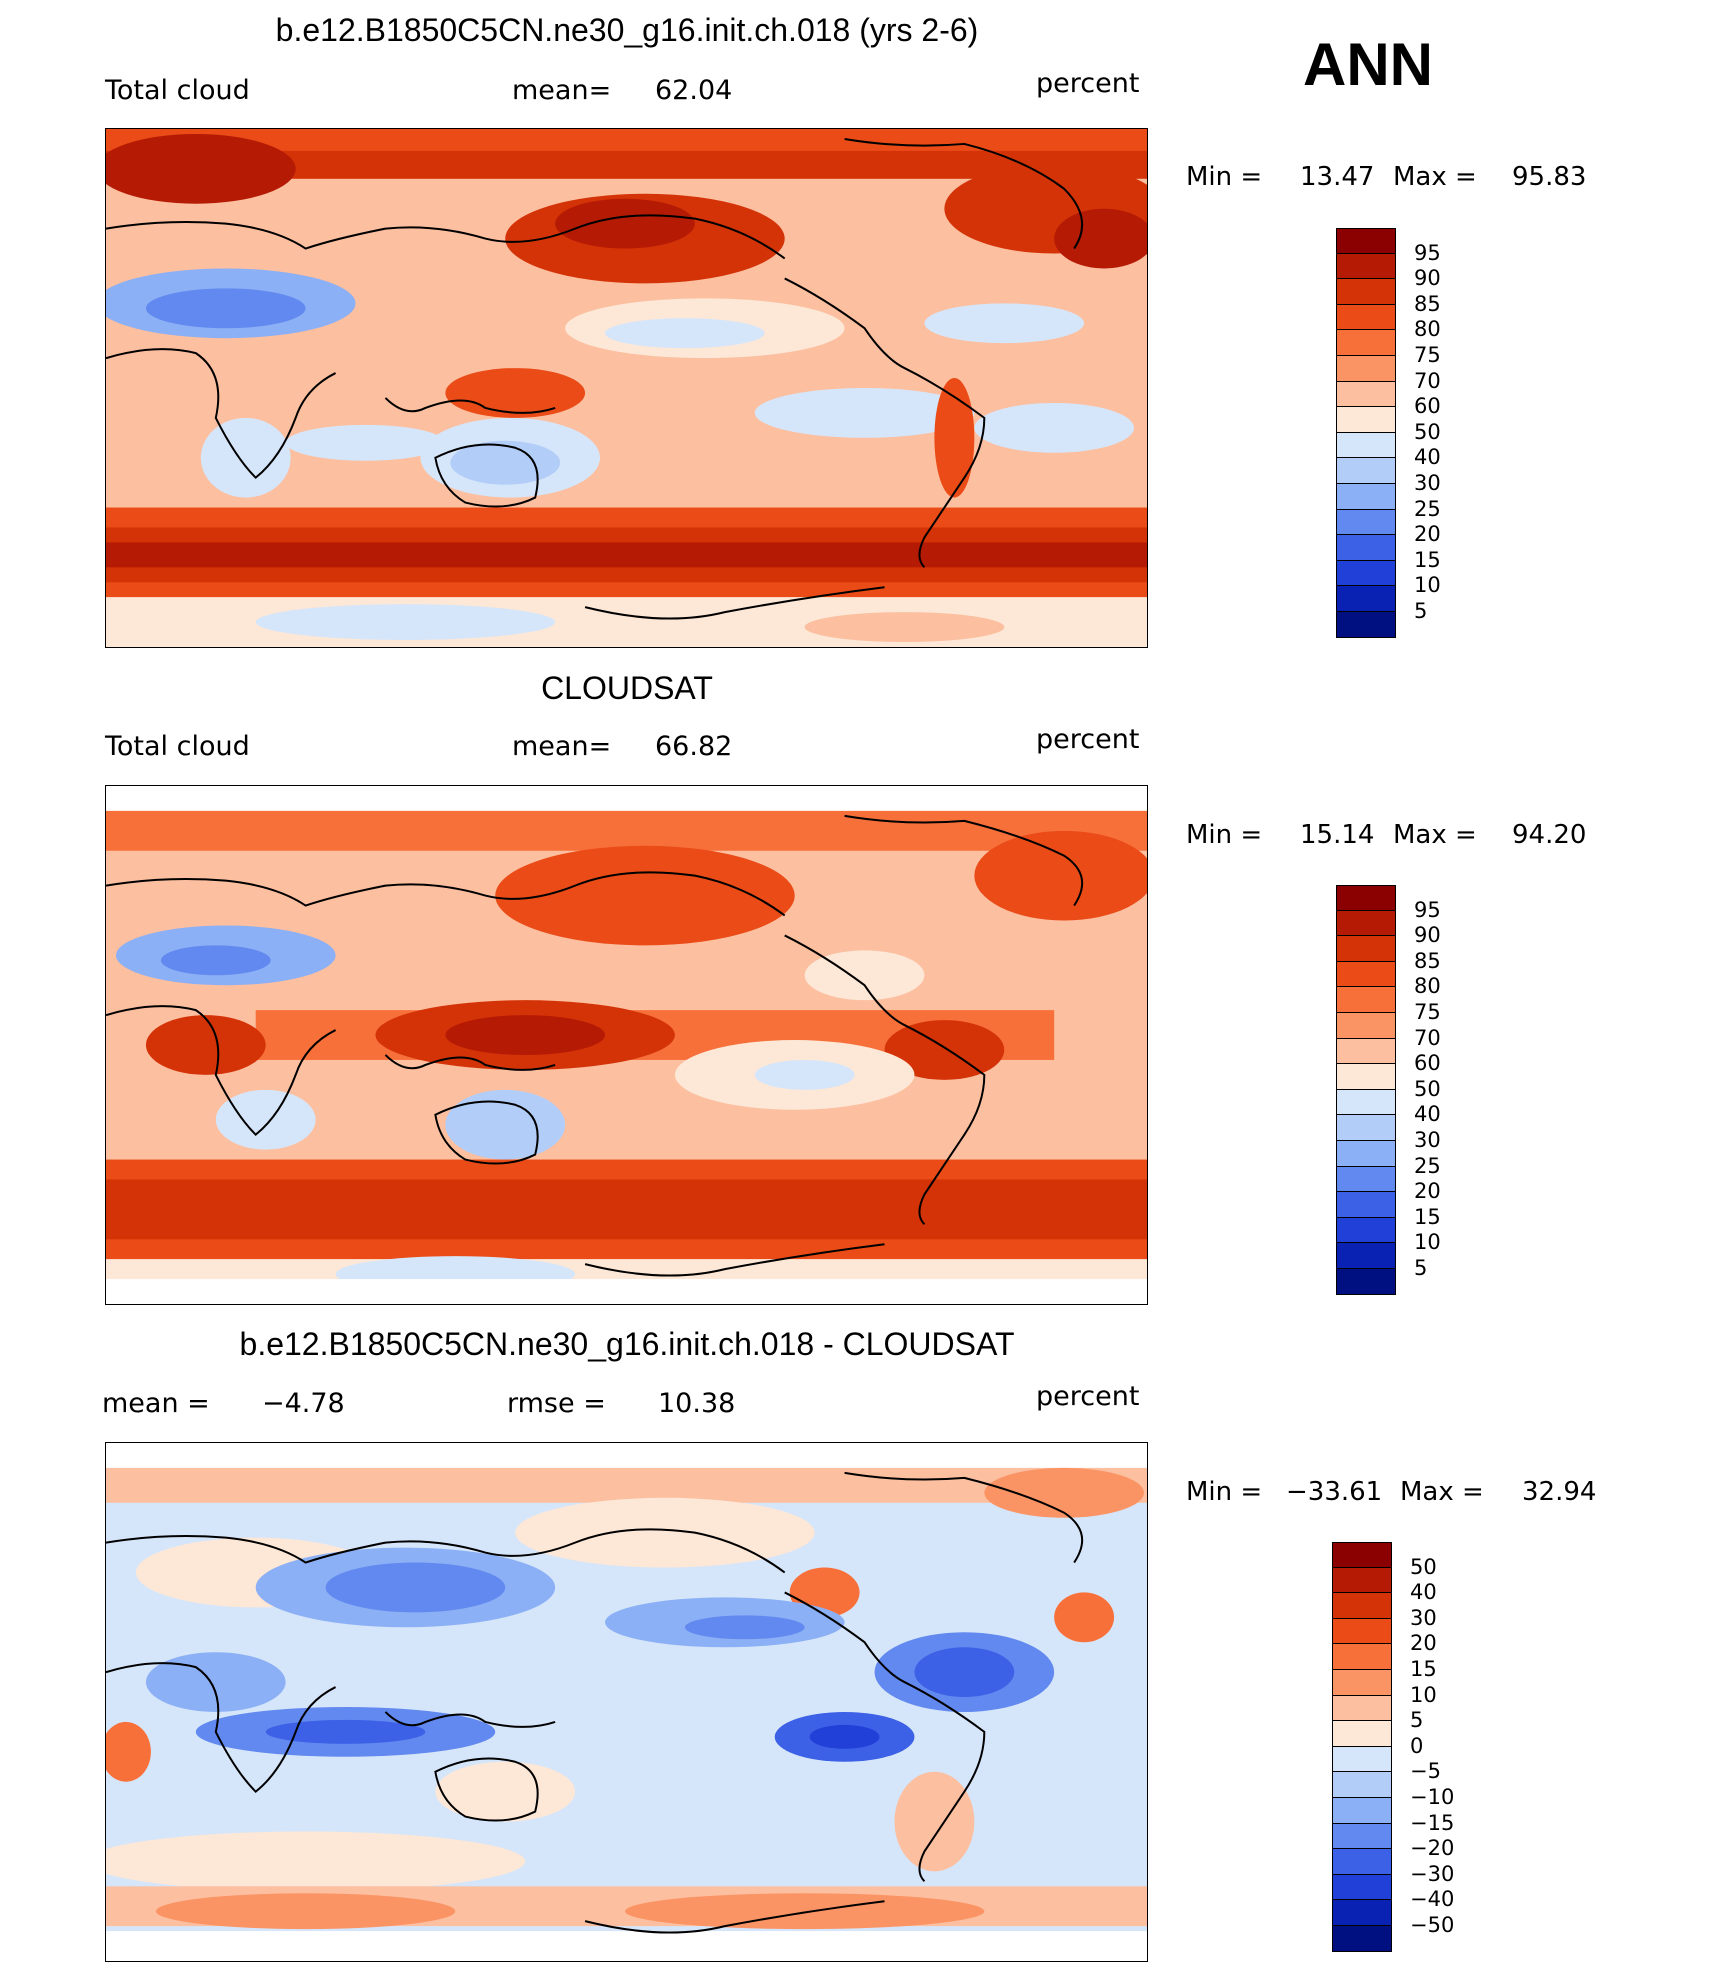 The image size is (1710, 1975). What do you see at coordinates (556, 1403) in the screenshot?
I see `rmse-label: rmse =` at bounding box center [556, 1403].